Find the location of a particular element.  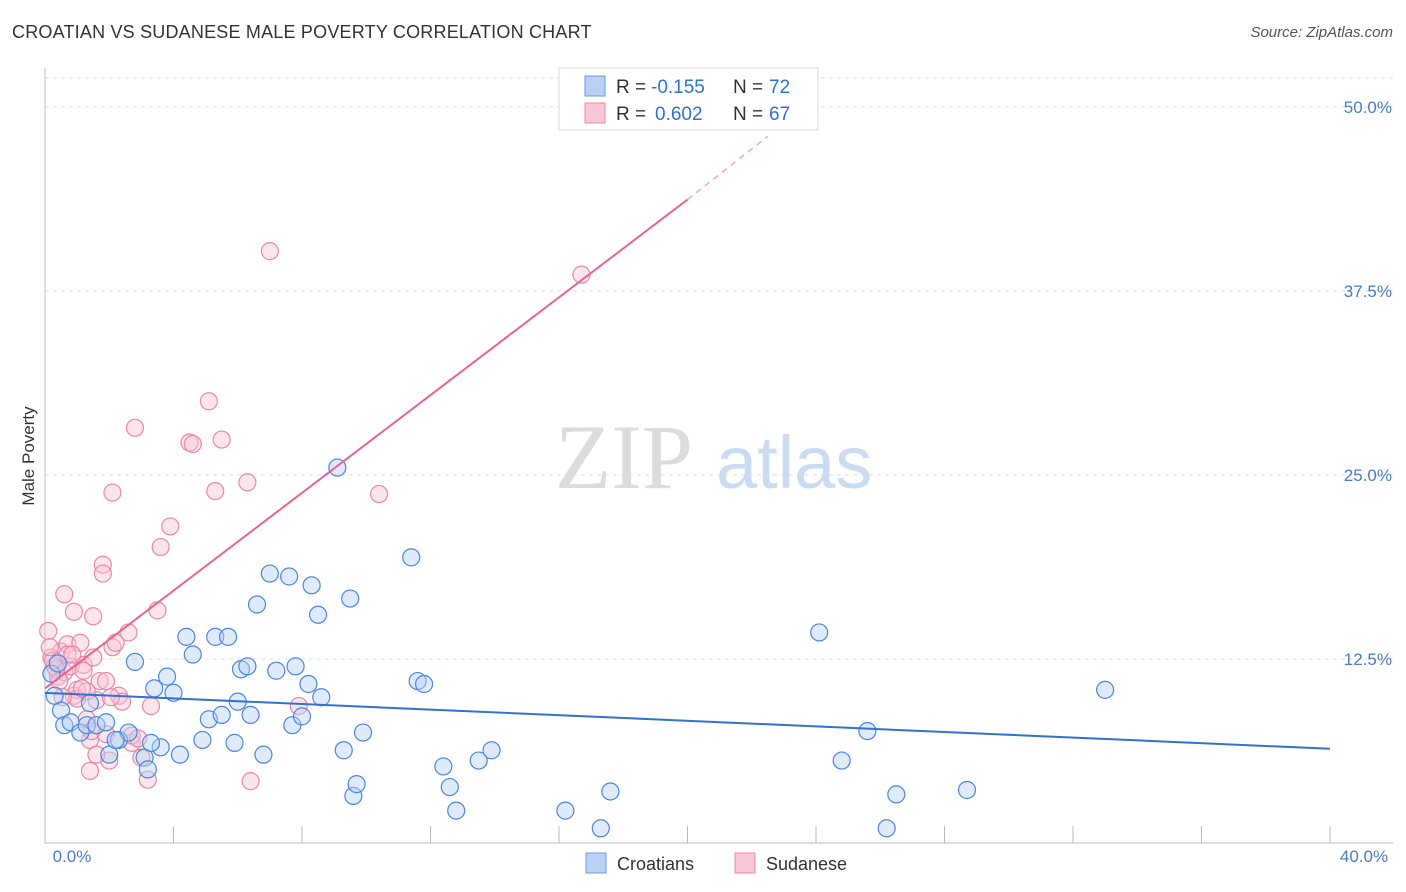

y-tick-label: 37.5% is located at coordinates (1368, 291).